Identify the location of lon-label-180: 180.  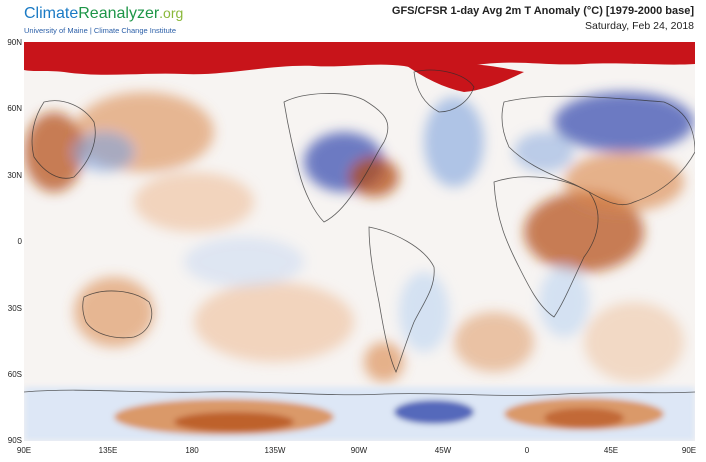
(192, 450).